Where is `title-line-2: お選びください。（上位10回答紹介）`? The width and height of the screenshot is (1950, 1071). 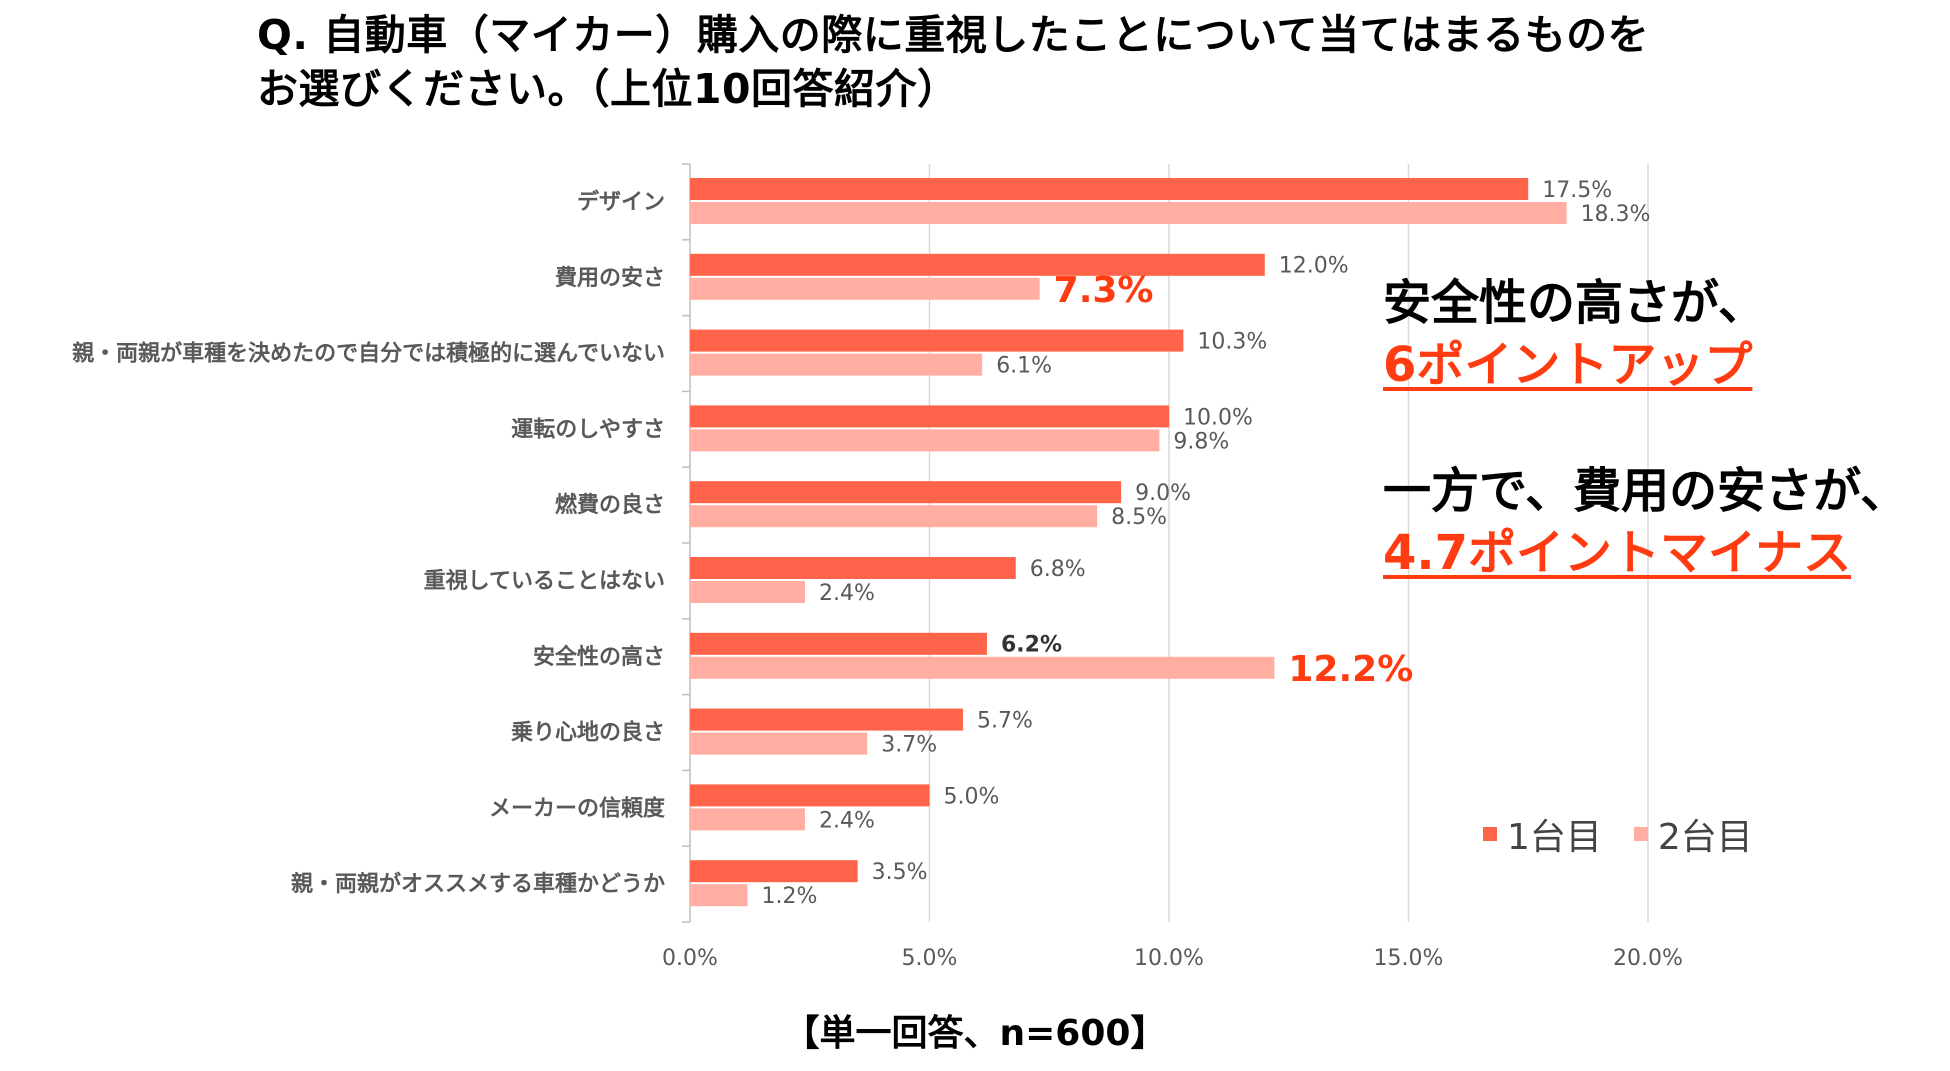
title-line-2: お選びください。（上位10回答紹介） is located at coordinates (608, 89).